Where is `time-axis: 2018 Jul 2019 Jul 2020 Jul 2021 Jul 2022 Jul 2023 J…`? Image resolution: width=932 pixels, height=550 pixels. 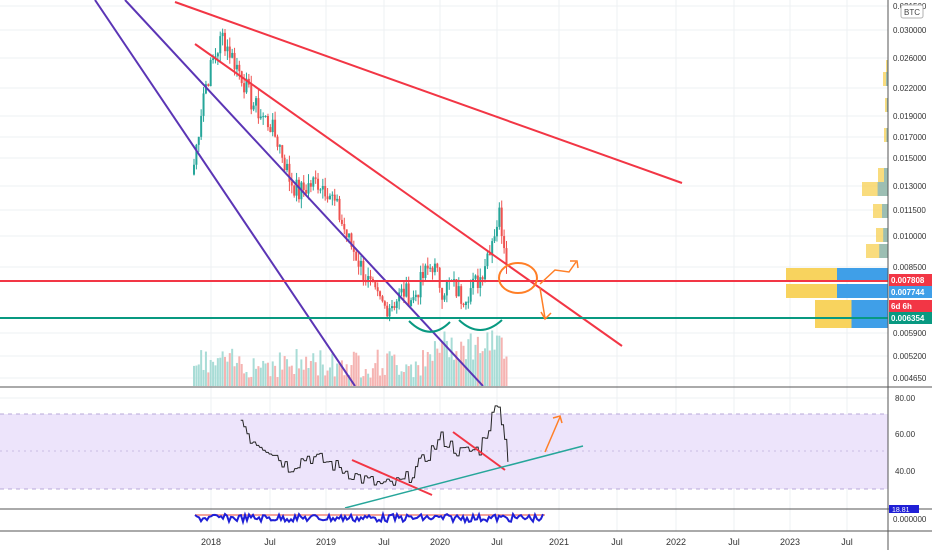
time-axis: 2018 Jul 2019 Jul 2020 Jul 2021 Jul 2022 Jul 2023 J… is located at coordinates (527, 542).